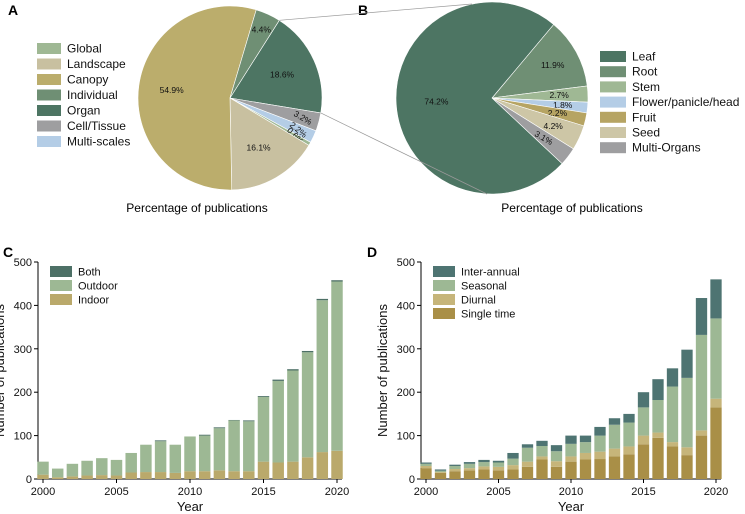 The image size is (745, 514). Describe the element at coordinates (196, 208) in the screenshot. I see `pie-a-title: Percentage of publications` at that location.